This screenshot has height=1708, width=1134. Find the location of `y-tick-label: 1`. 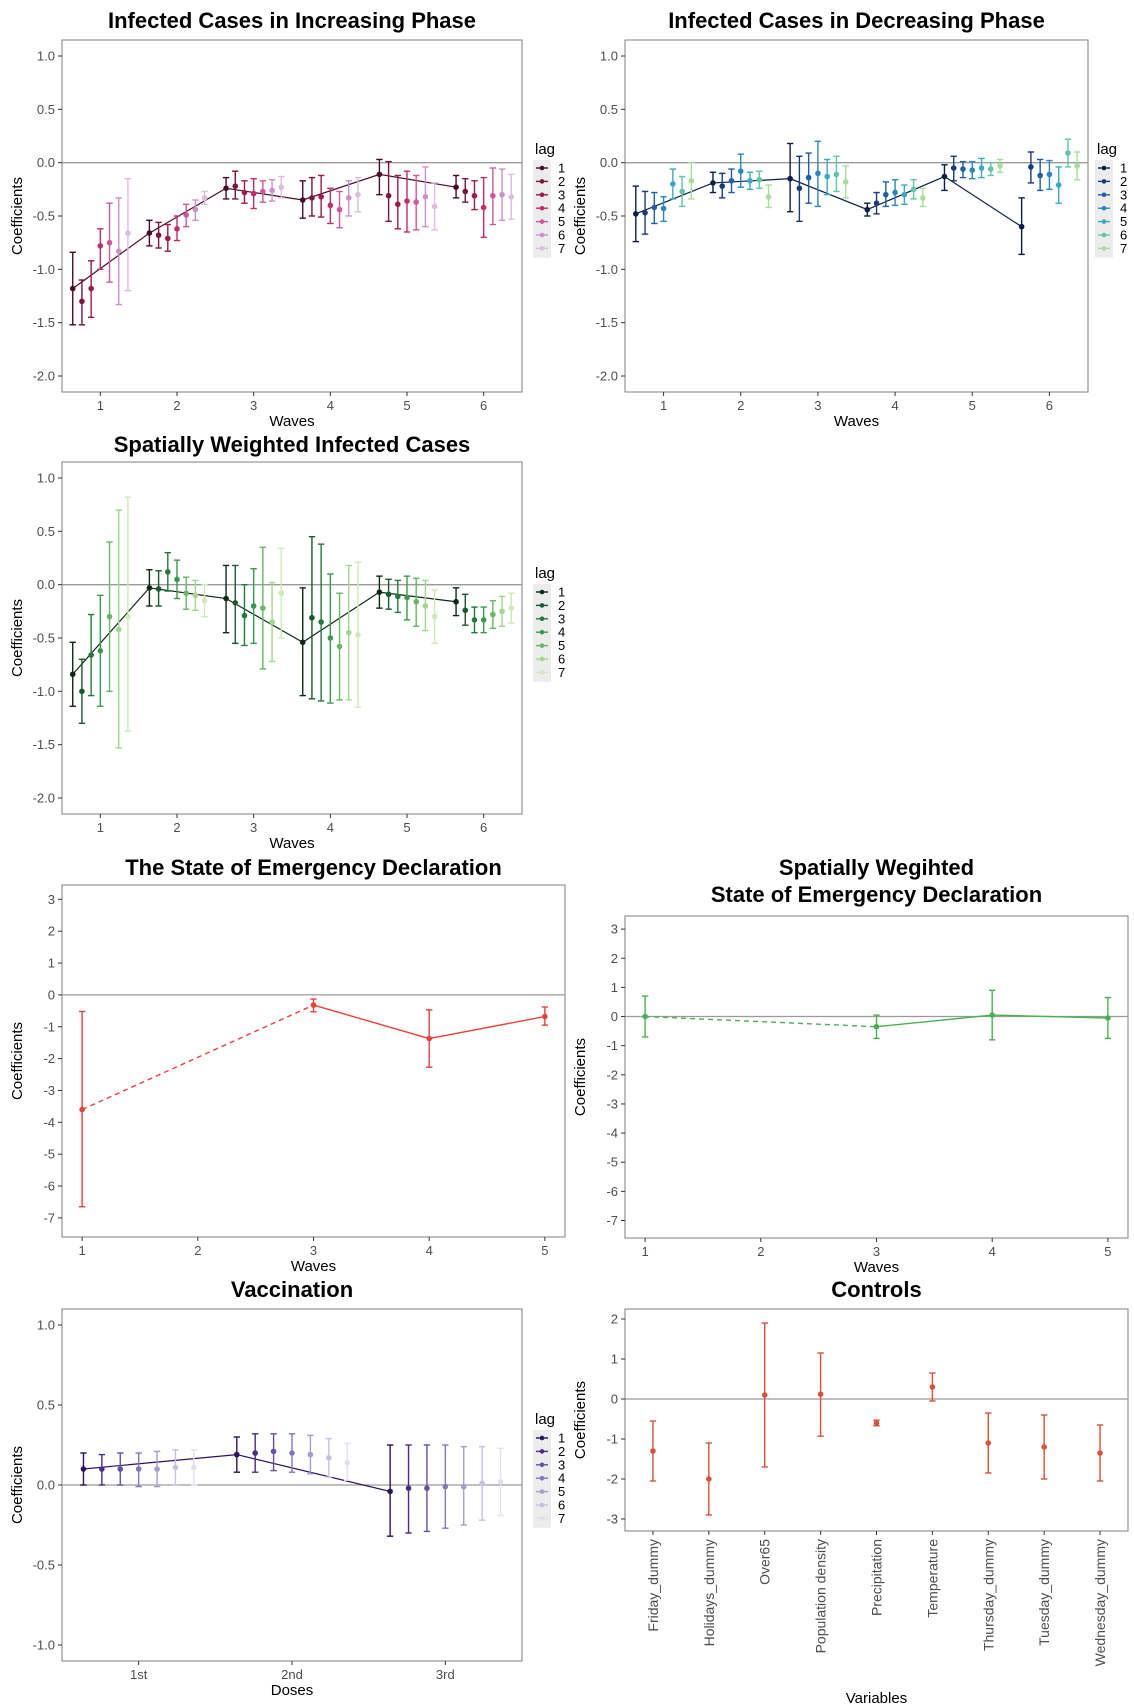

y-tick-label: 1 is located at coordinates (51, 963).